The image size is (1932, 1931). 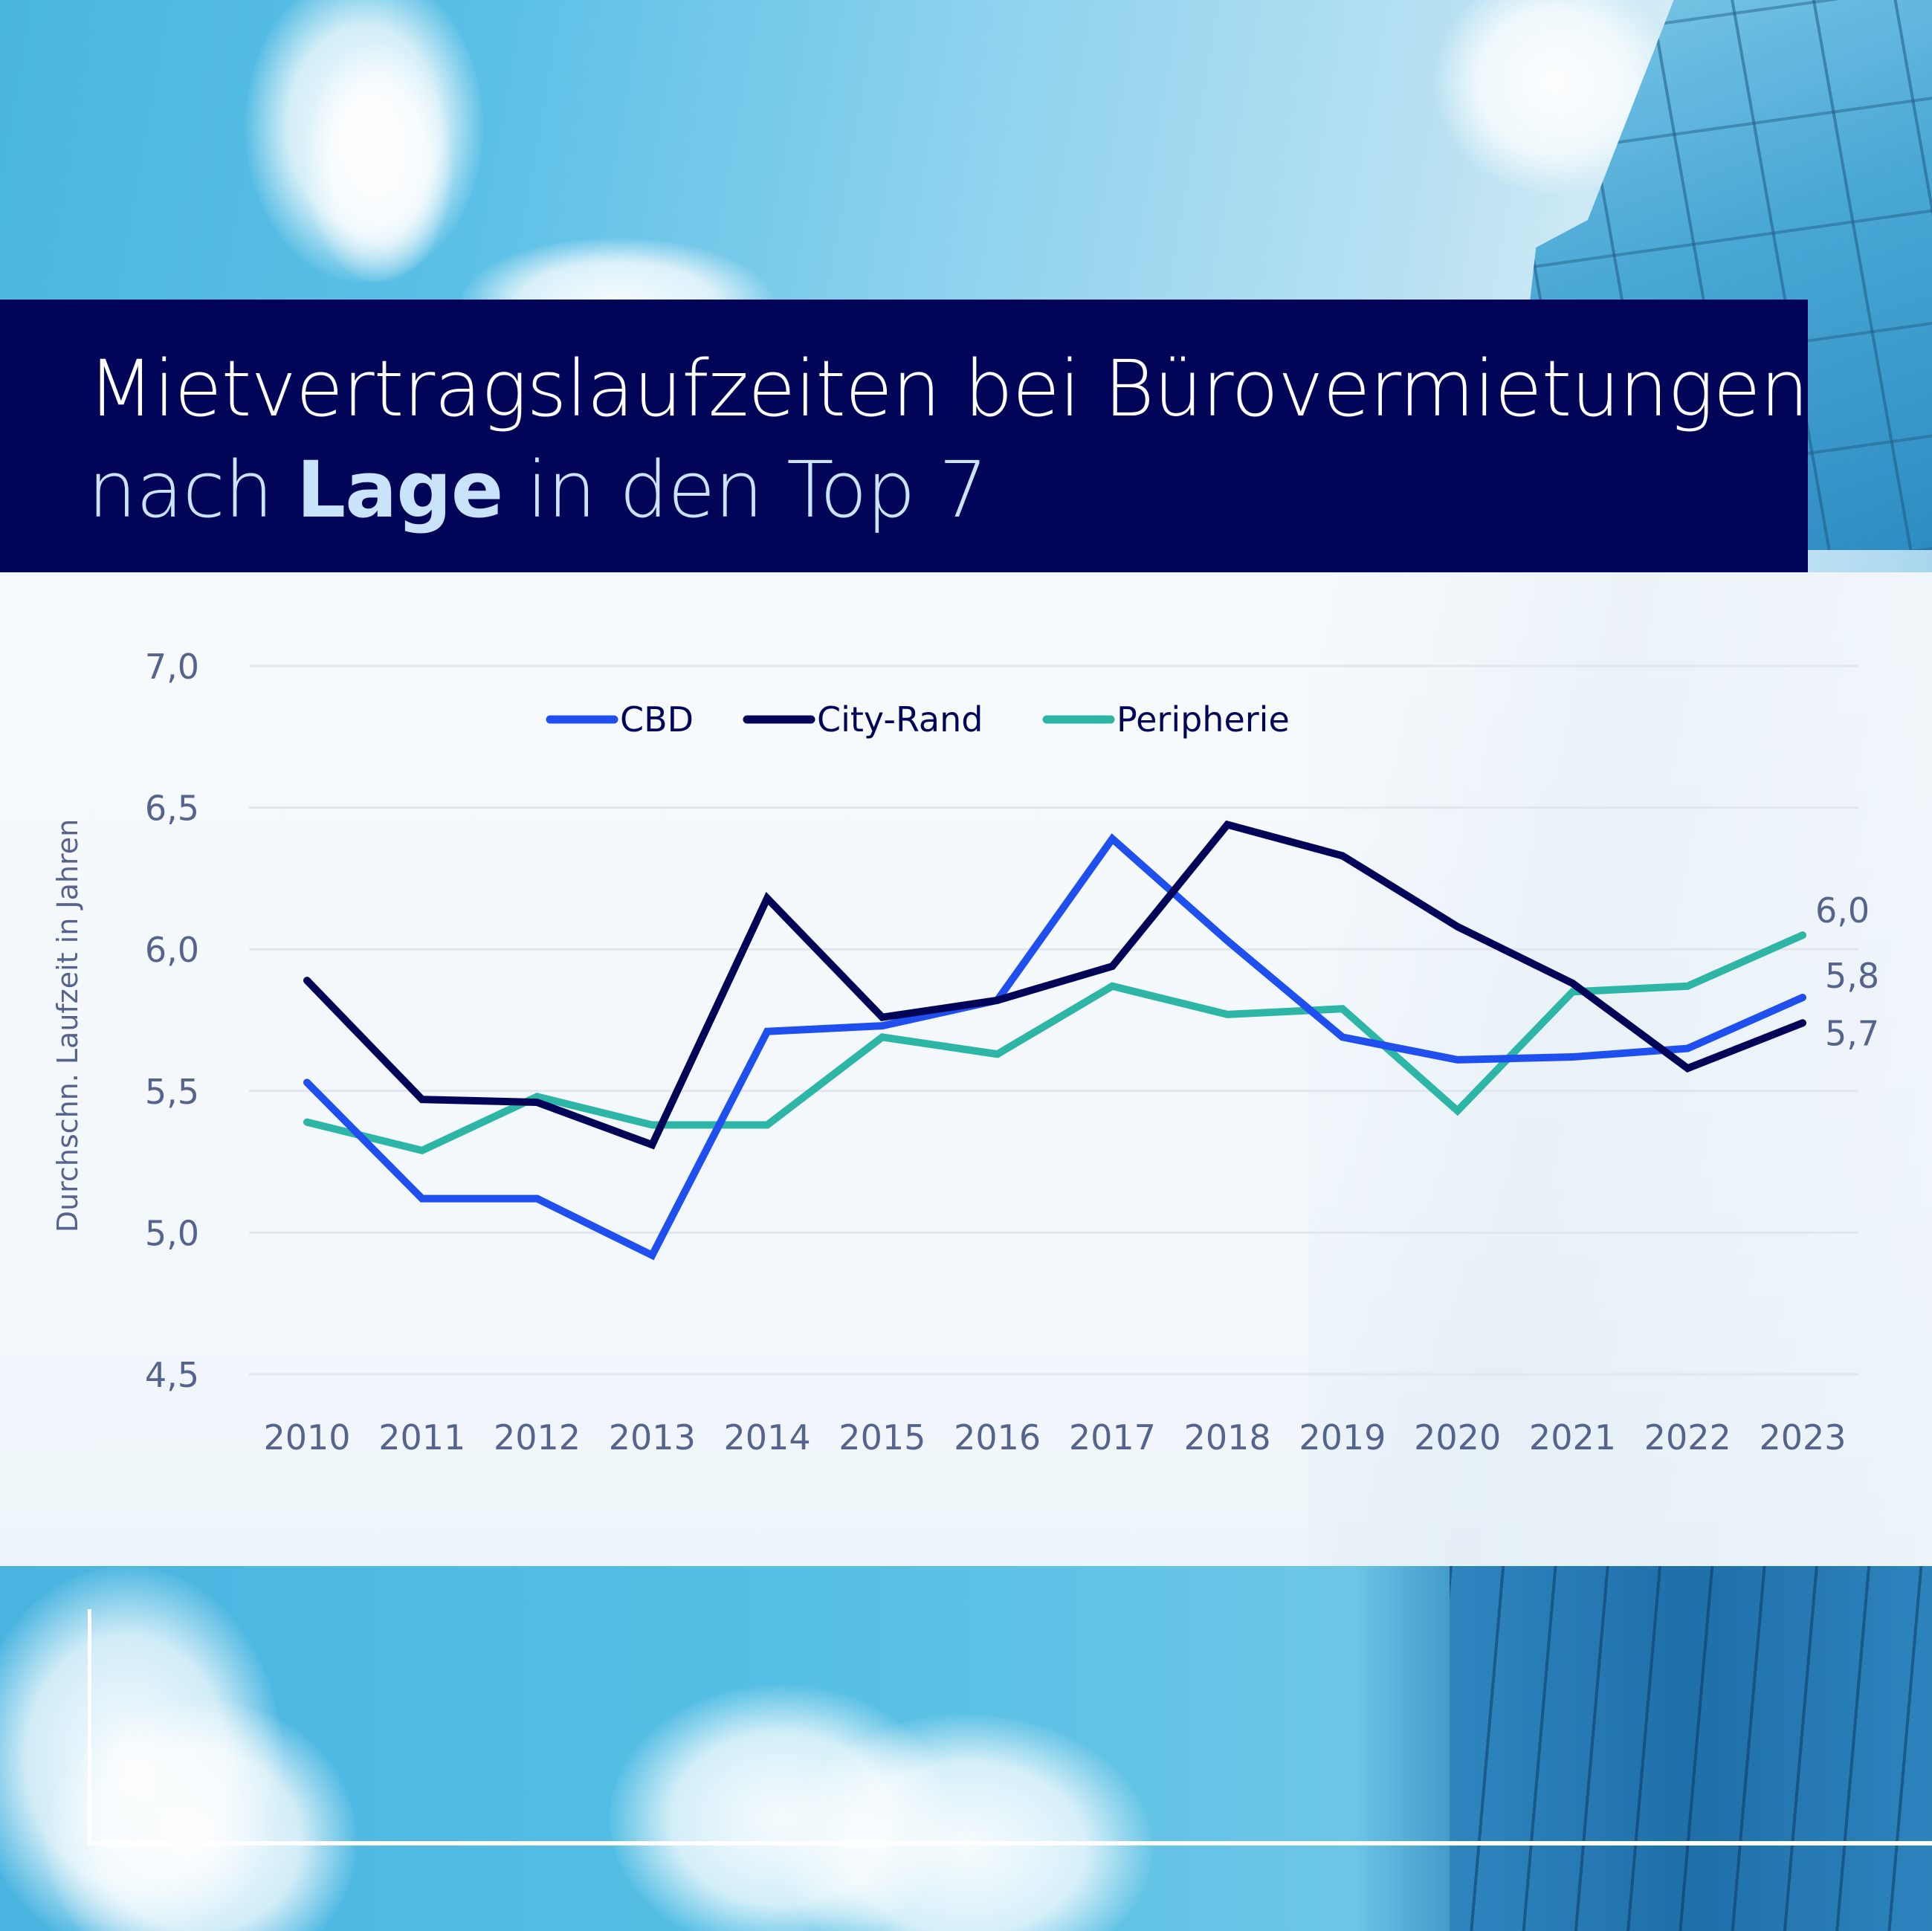 What do you see at coordinates (1843, 910) in the screenshot?
I see `end-label-peripherie: 6,0` at bounding box center [1843, 910].